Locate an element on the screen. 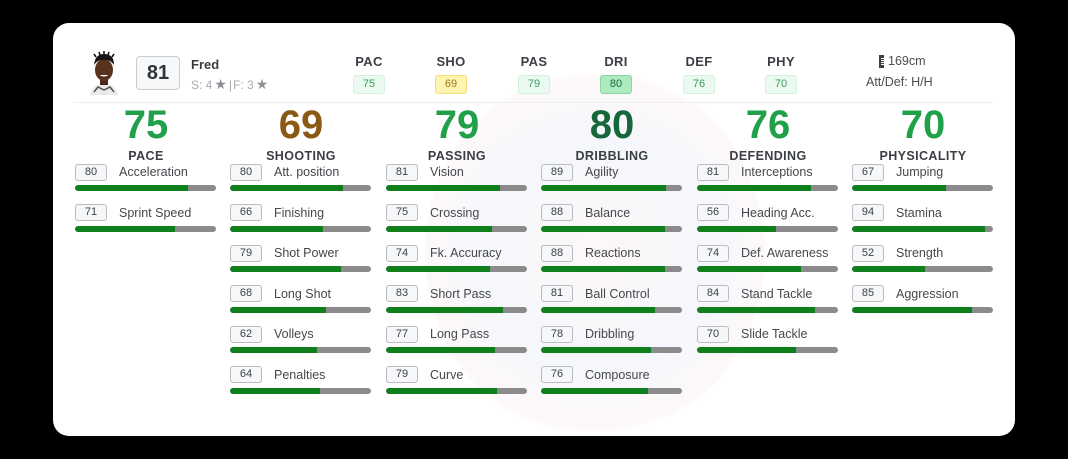  attribute-row: 74 Def. Awareness is located at coordinates (768, 264).